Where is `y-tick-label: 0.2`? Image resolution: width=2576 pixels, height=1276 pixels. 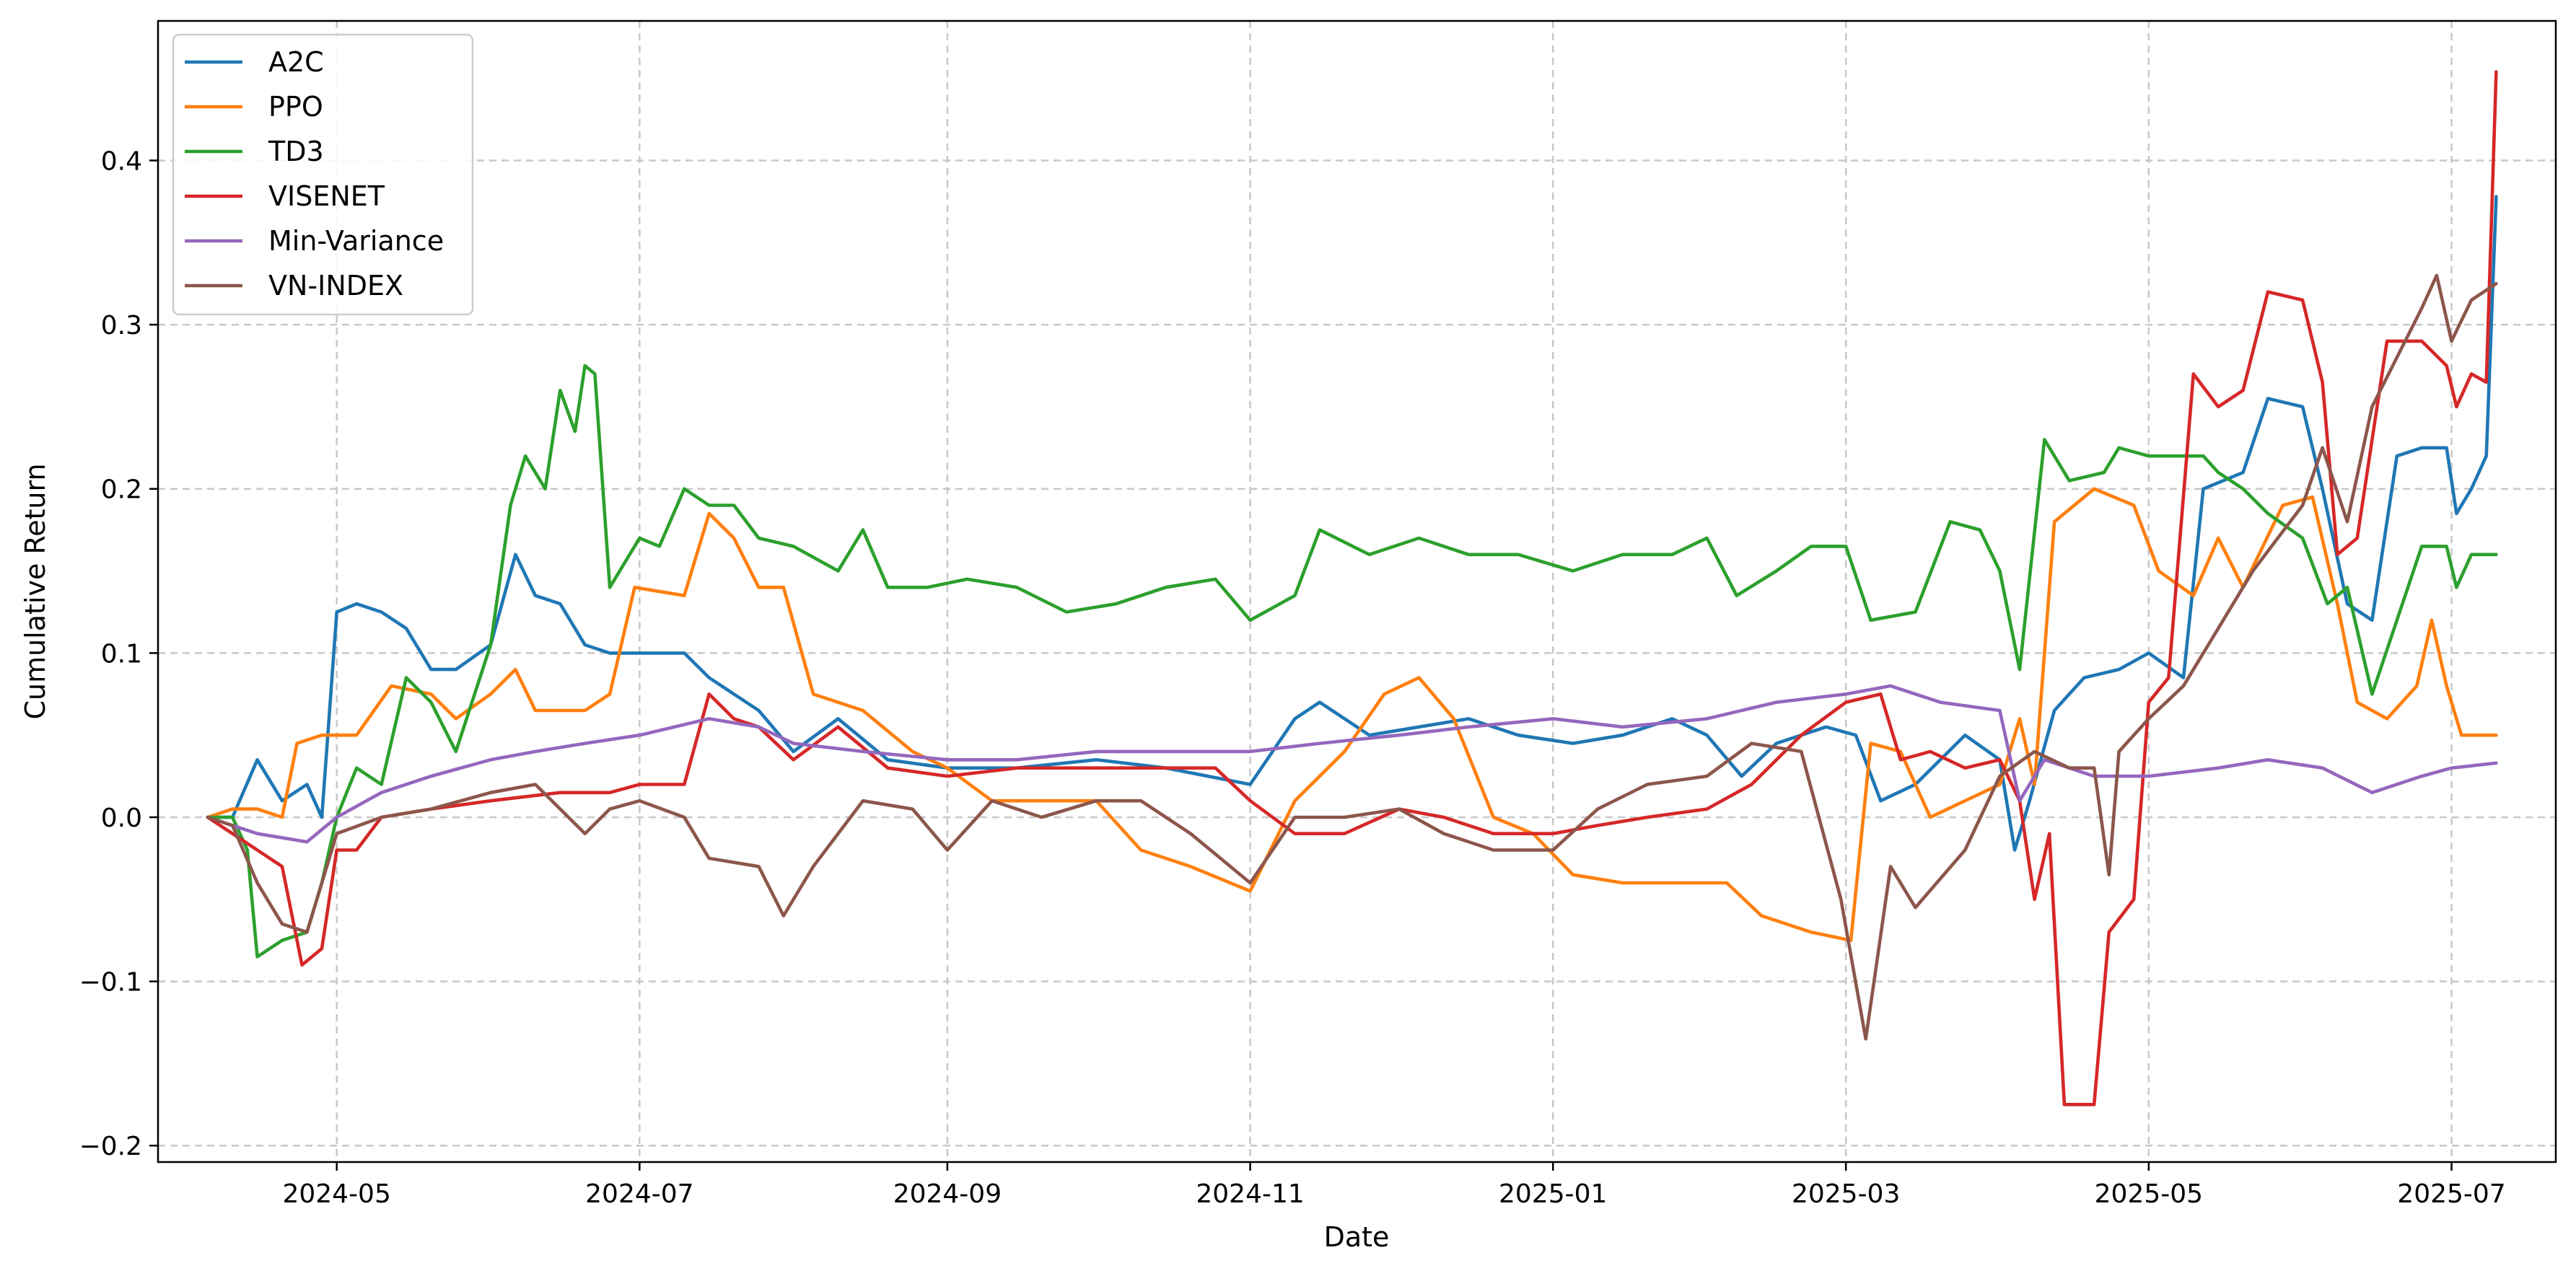 y-tick-label: 0.2 is located at coordinates (122, 490).